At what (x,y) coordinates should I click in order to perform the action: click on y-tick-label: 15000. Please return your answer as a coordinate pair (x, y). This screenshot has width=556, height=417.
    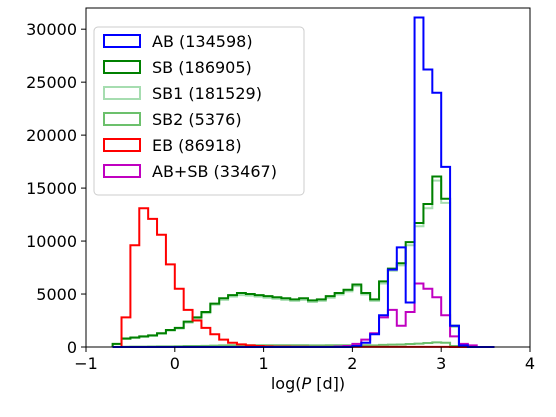
    Looking at the image, I should click on (51, 188).